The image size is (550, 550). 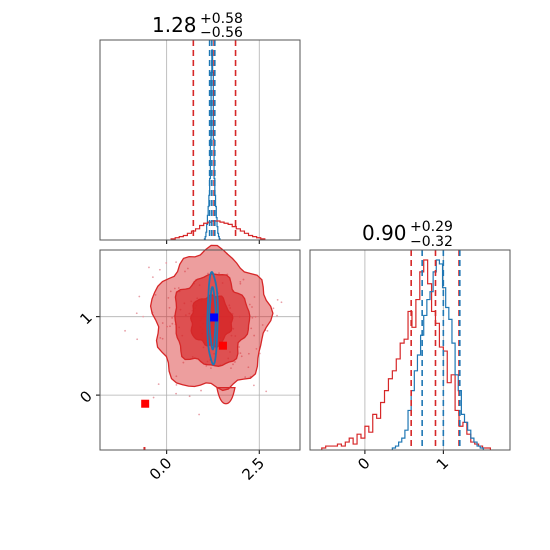 I want to click on title-param2-minus: −0.32, so click(x=431, y=242).